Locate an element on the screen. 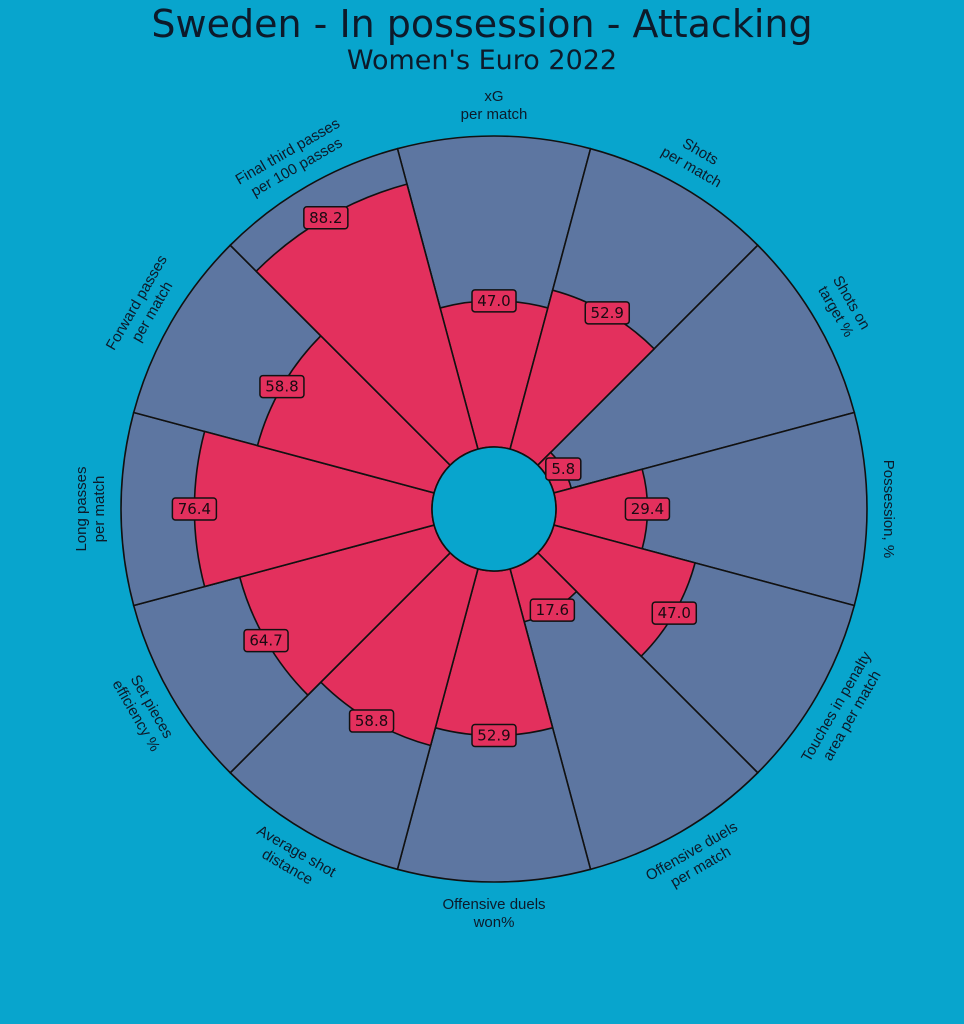  category-label: Offensive duels won% is located at coordinates (493, 913).